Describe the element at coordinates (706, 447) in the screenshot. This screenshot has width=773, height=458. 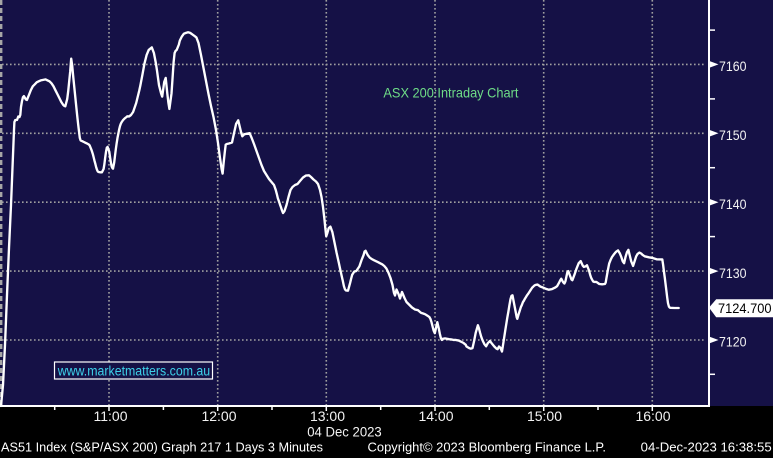
I see `svg-text: 04-Dec-2023 16:38:55` at that location.